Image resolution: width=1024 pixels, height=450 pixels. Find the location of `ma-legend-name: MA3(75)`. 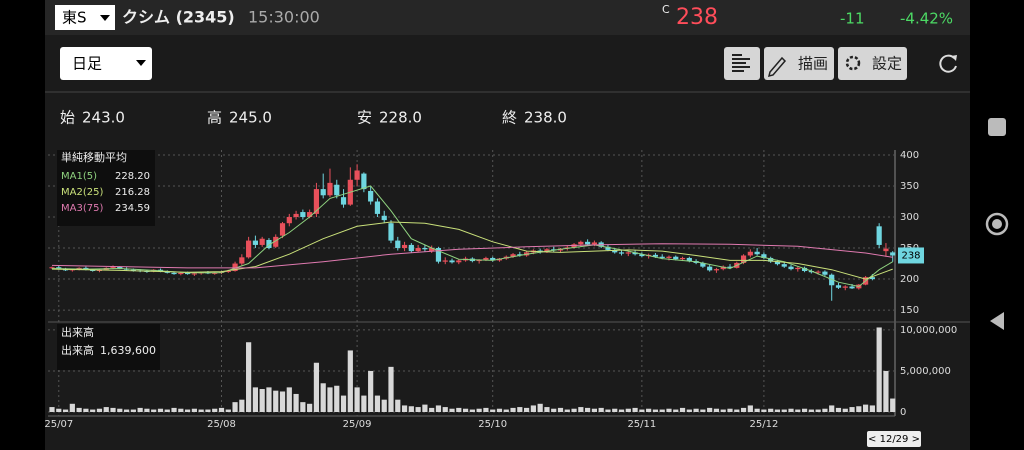

ma-legend-name: MA3(75) is located at coordinates (82, 208).